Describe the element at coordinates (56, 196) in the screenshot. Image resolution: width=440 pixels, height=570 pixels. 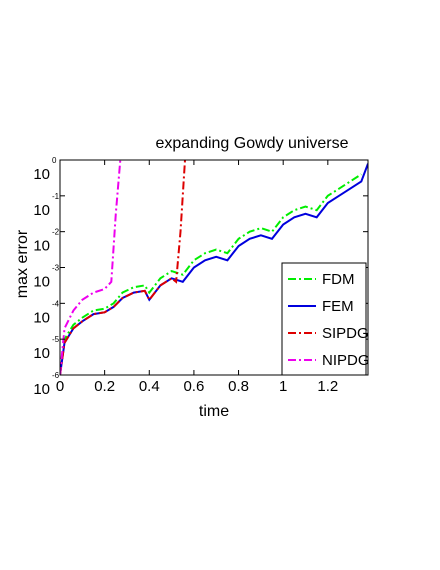
I see `y-tick-exponent: -1` at that location.